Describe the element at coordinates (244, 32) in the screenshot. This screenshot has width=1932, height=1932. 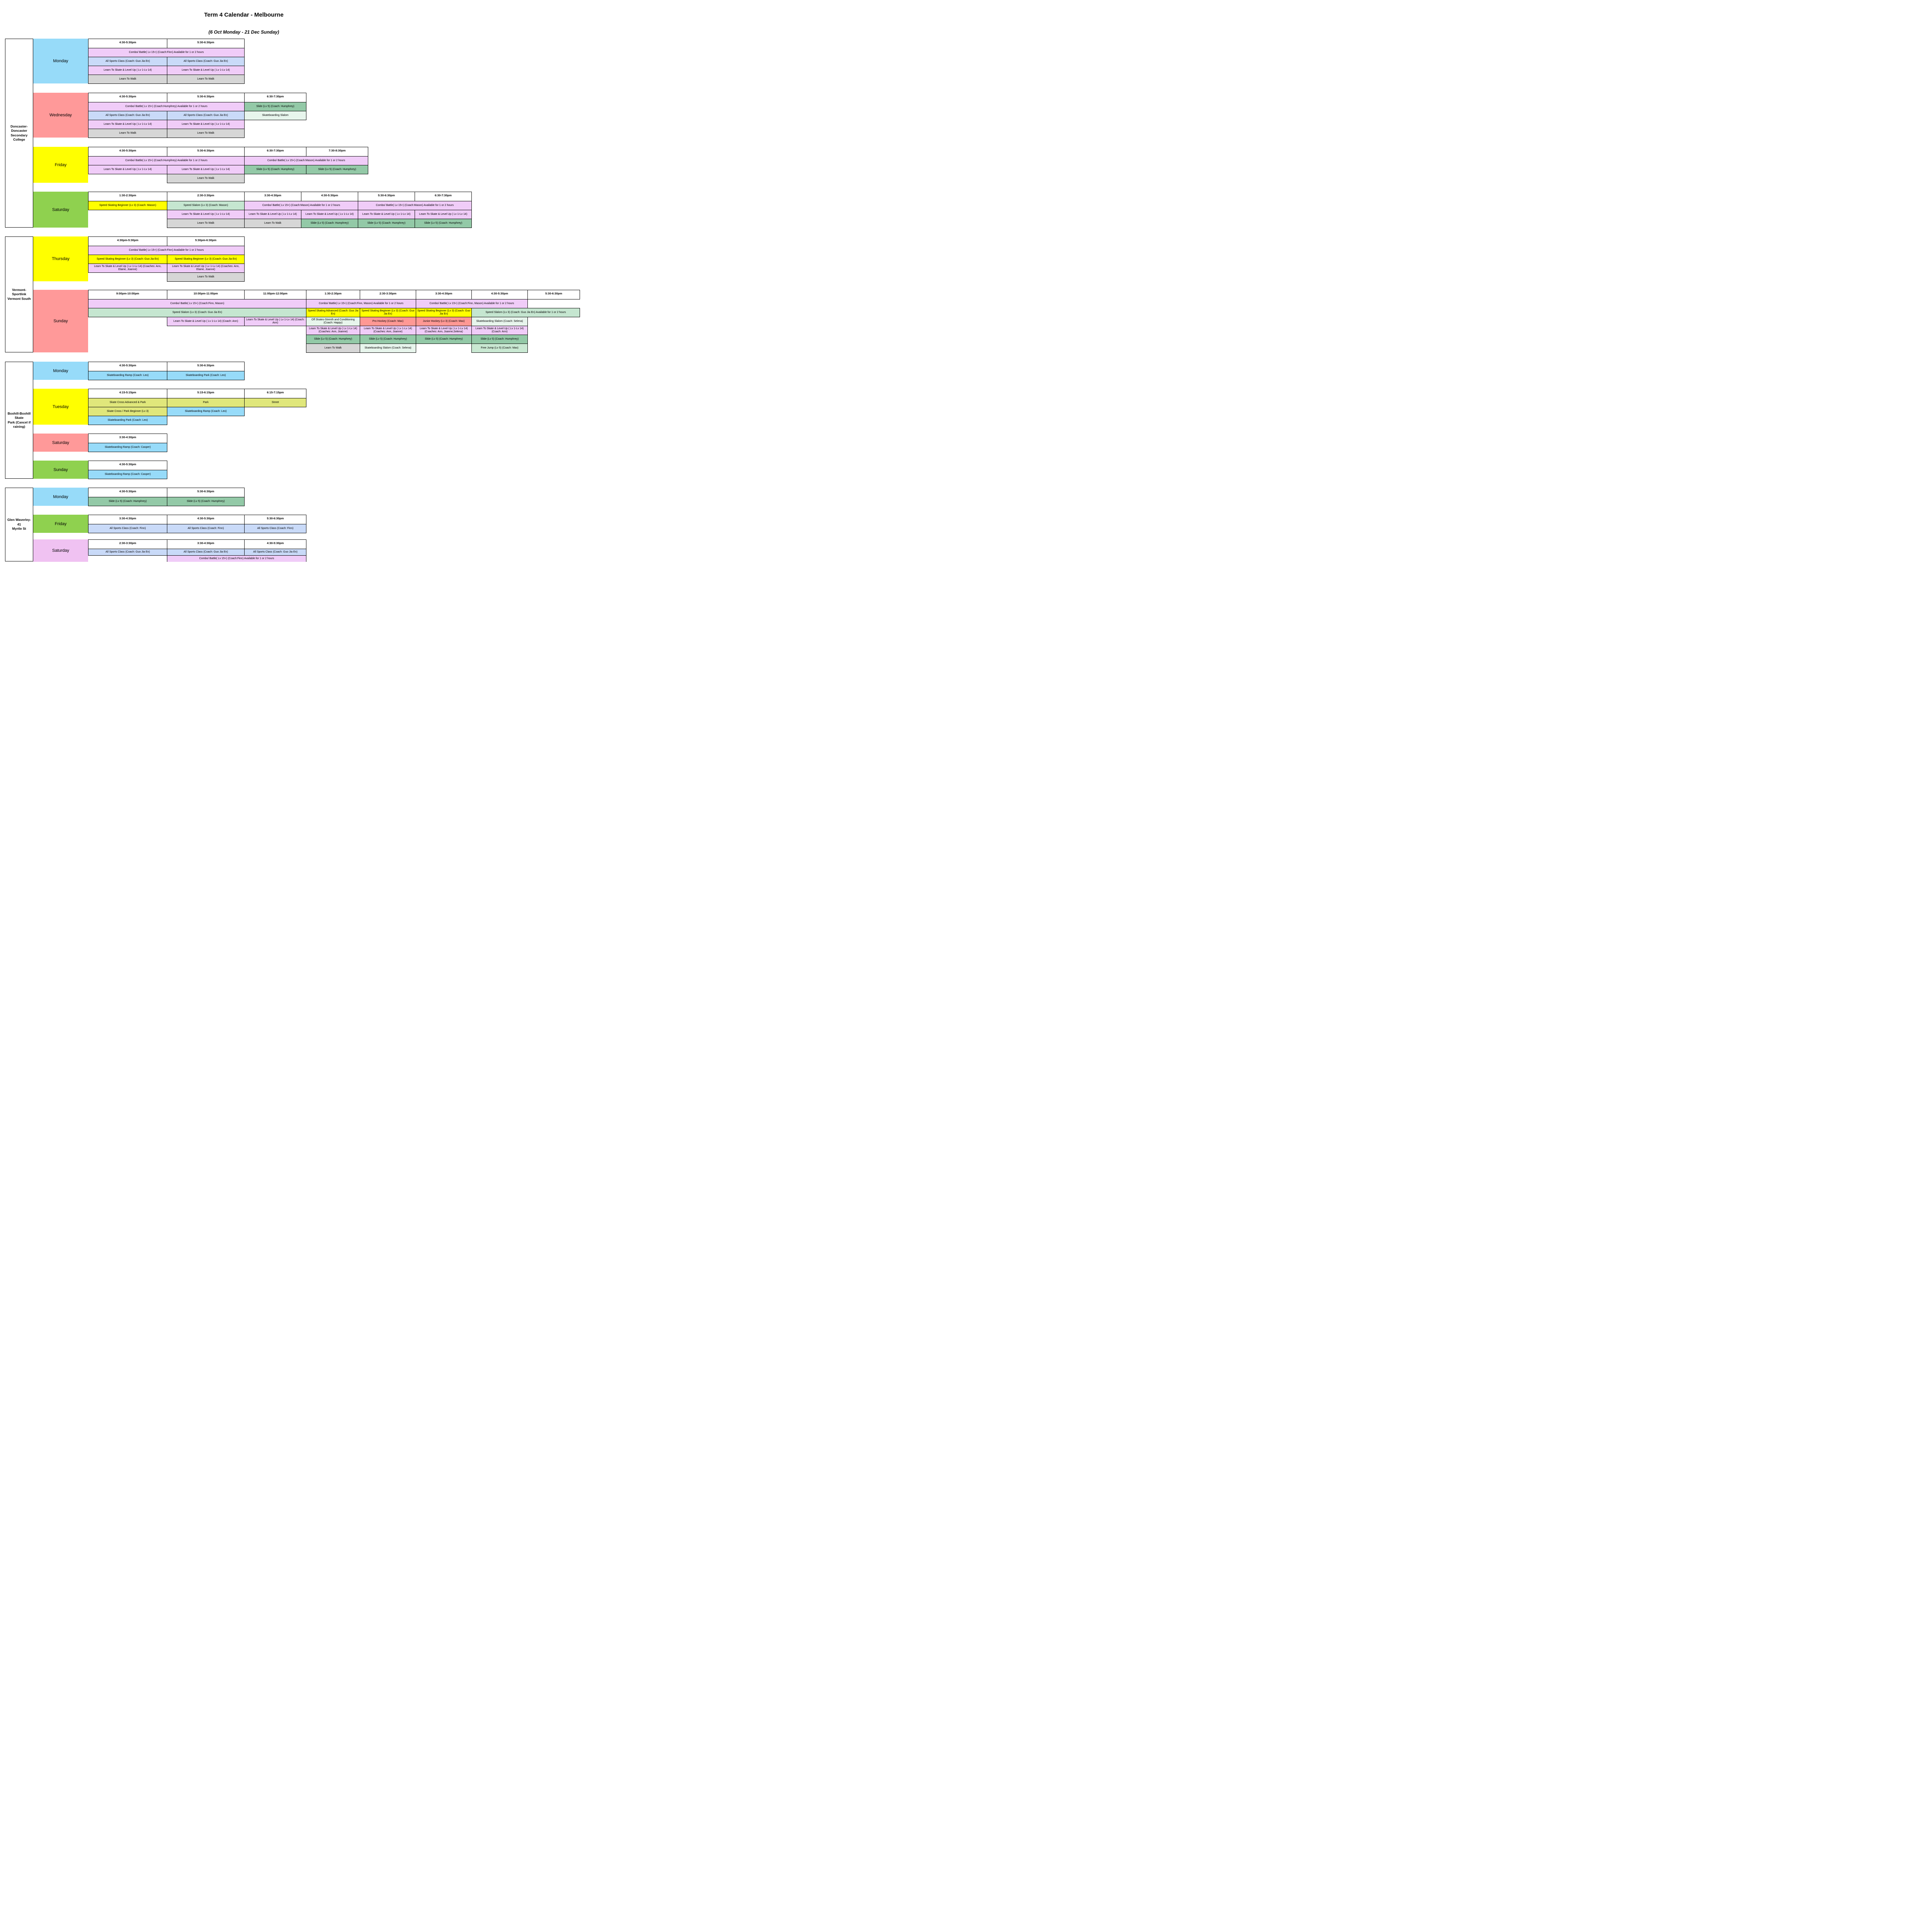
I see `page-subtitle: (6 Oct Monday - 21 Dec Sunday)` at that location.